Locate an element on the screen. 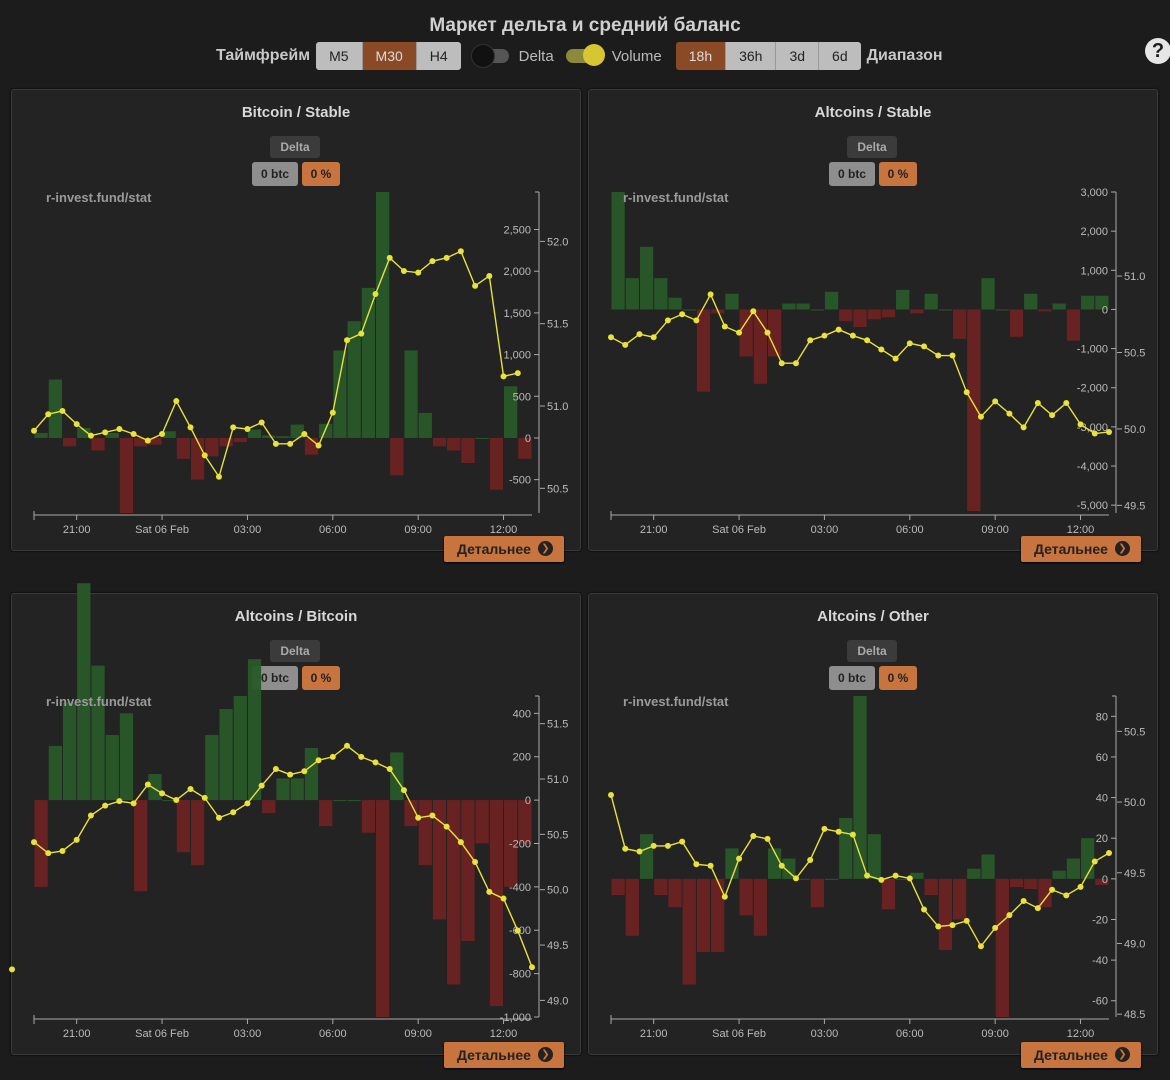  y-tick-label: 80 is located at coordinates (1102, 717).